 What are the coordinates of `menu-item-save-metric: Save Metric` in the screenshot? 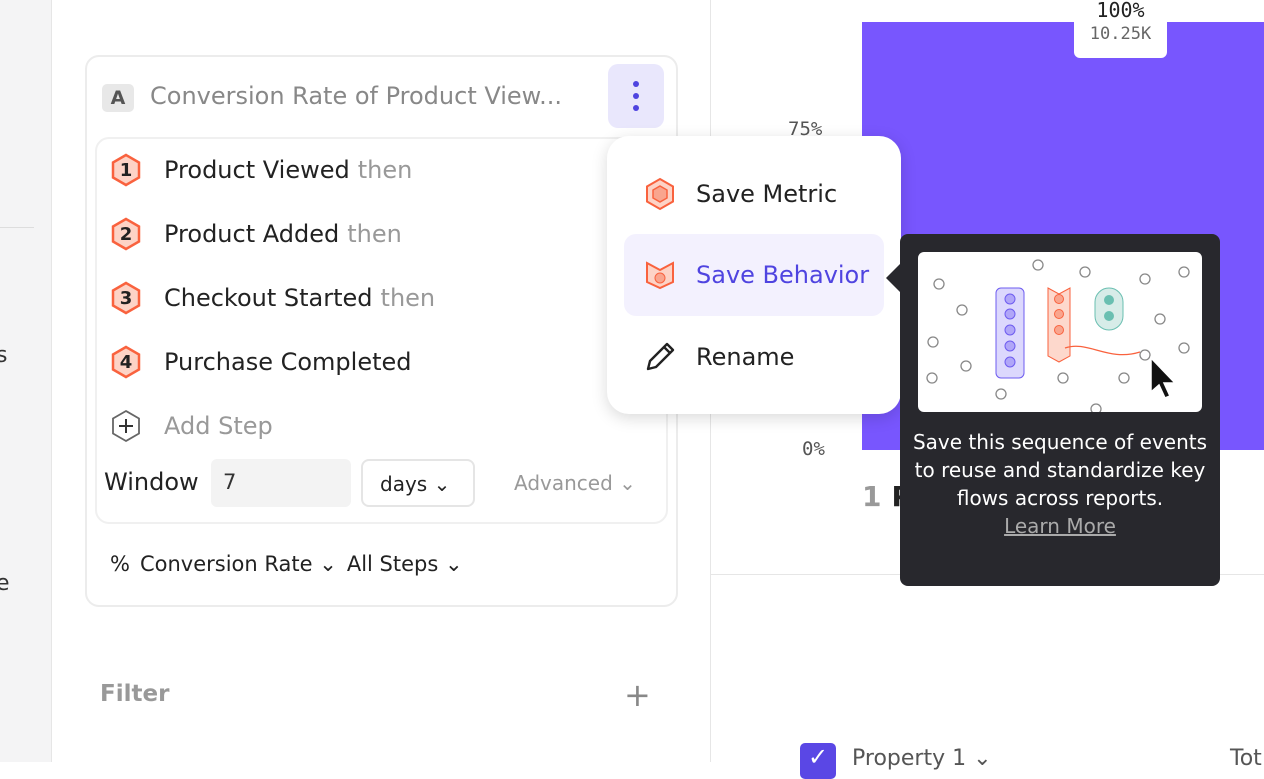 It's located at (754, 194).